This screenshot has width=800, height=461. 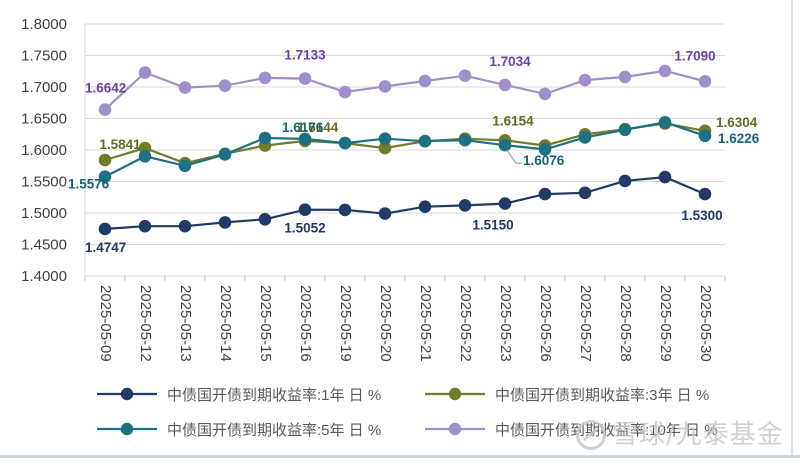 I want to click on y-tick-label: 1.4000, so click(x=44, y=276).